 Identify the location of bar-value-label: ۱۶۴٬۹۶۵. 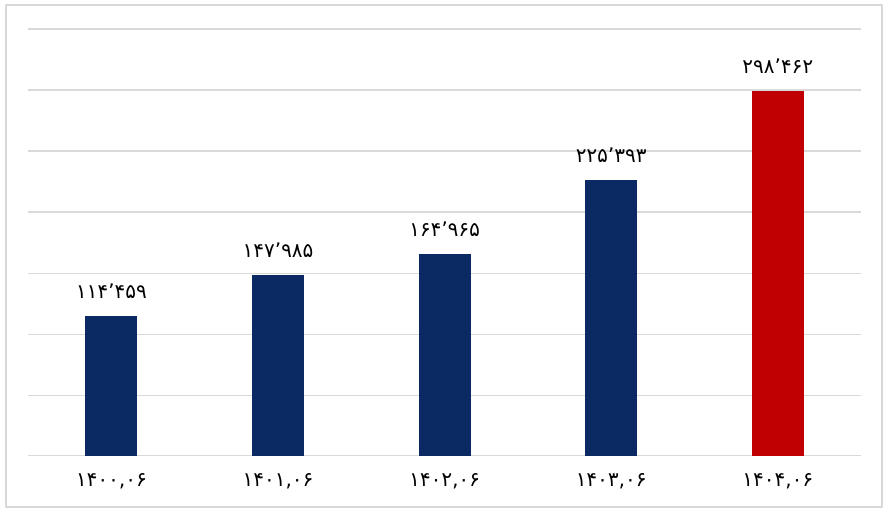
(444, 229).